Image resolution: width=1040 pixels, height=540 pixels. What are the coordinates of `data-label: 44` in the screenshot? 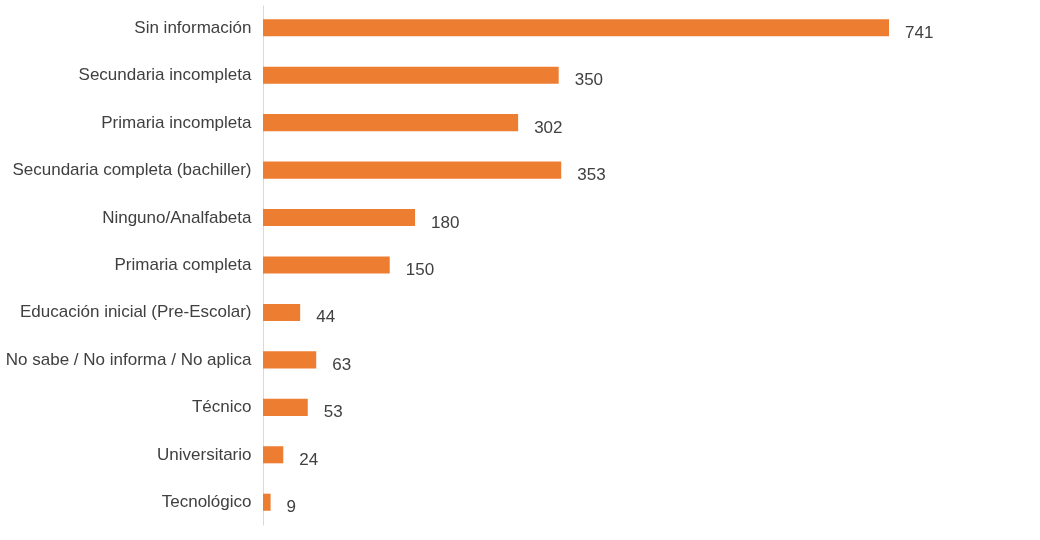 It's located at (326, 317).